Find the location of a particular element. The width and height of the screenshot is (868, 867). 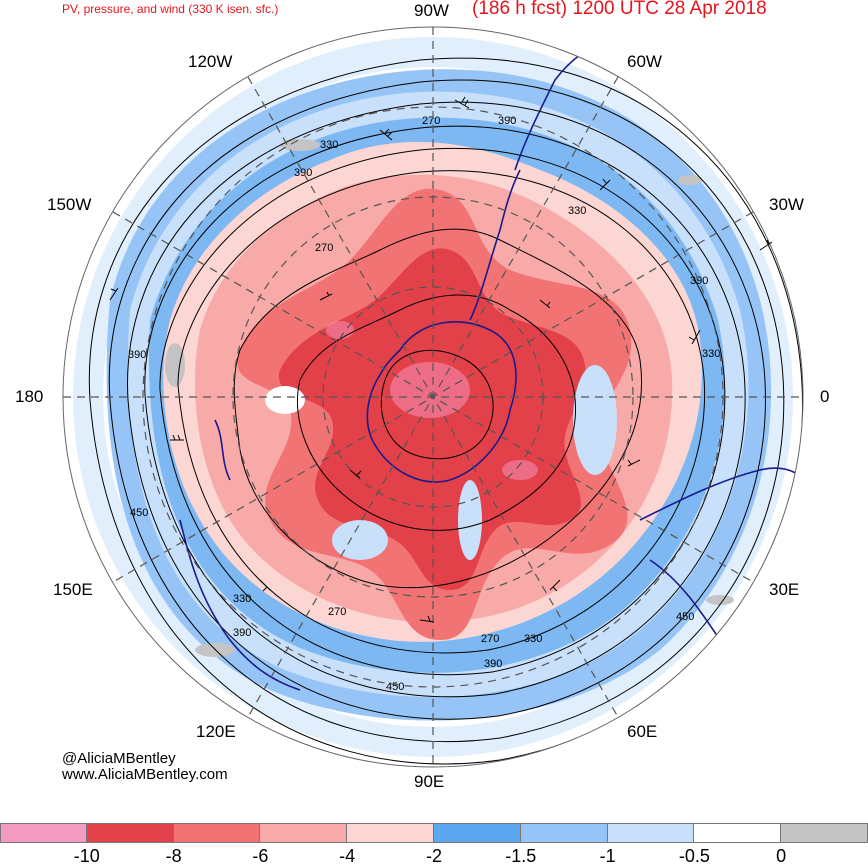

lon-label-30w: 30W is located at coordinates (786, 204).